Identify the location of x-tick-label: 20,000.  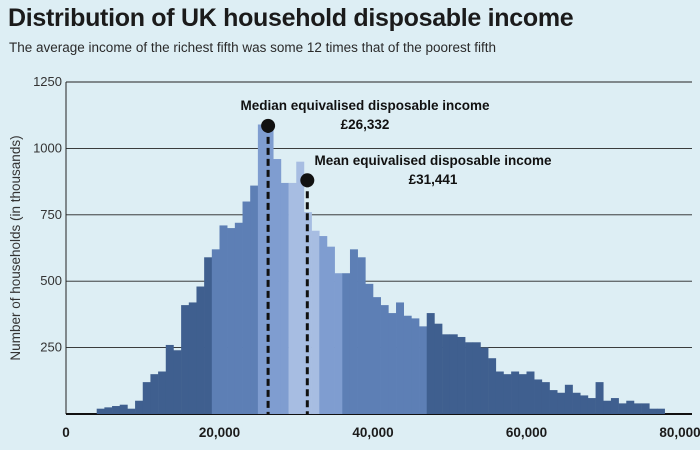
(219, 432).